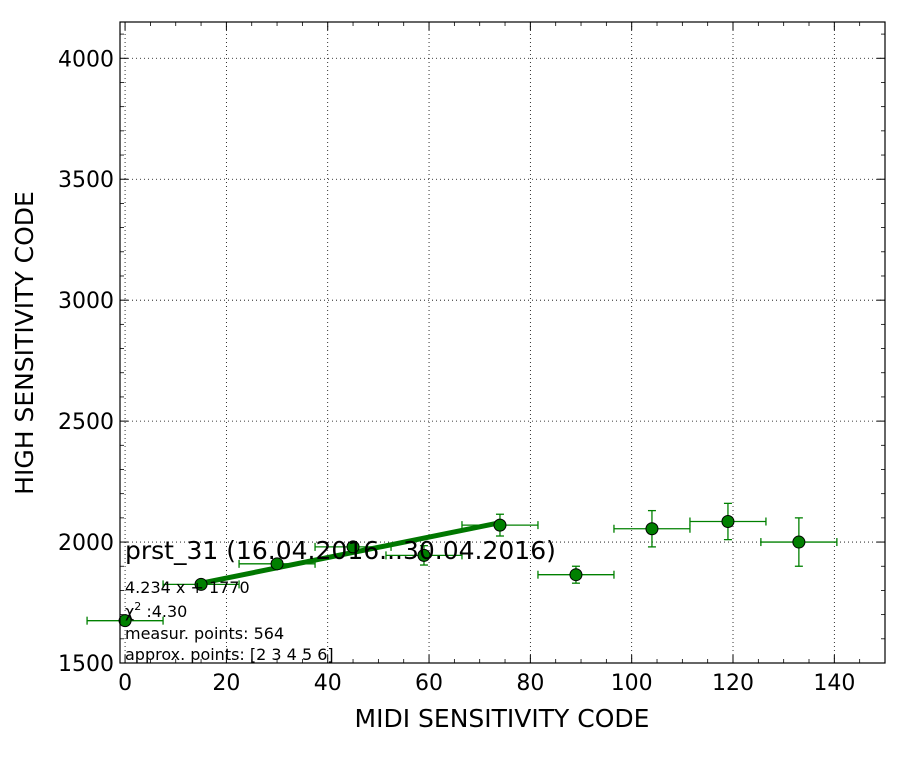 The height and width of the screenshot is (762, 912). I want to click on y-tick-label: 1500, so click(86, 664).